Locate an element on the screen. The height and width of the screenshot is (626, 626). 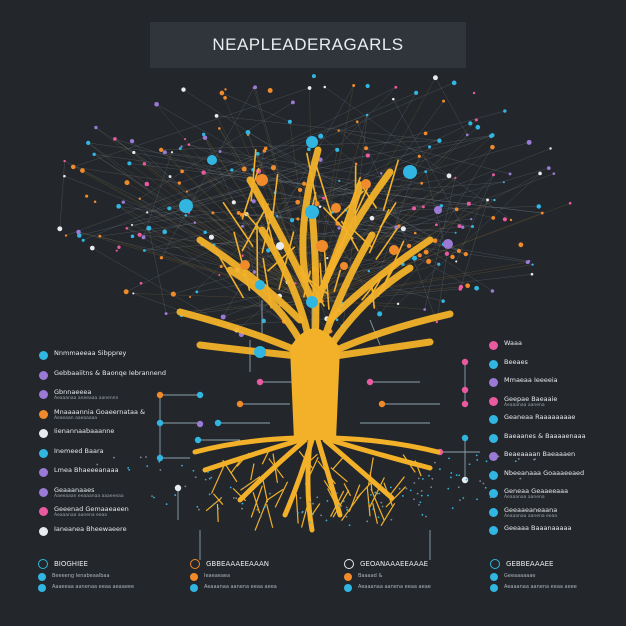
legend-item: Mnaaaannia Goaeernataa & Aeaeaan aaeaaaaa is located at coordinates (92, 416).